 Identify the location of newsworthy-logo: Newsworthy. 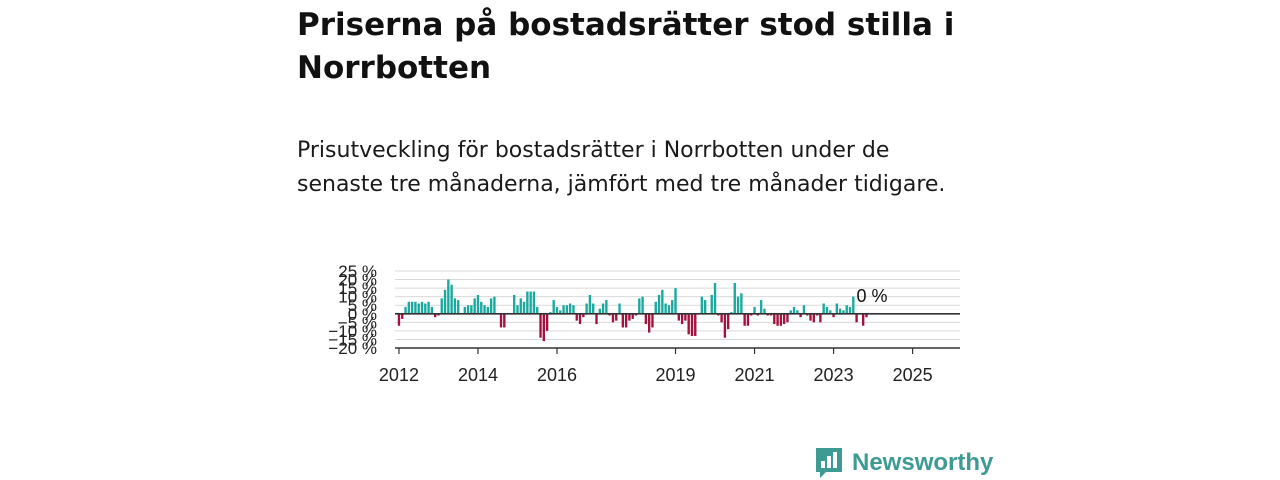
(903, 463).